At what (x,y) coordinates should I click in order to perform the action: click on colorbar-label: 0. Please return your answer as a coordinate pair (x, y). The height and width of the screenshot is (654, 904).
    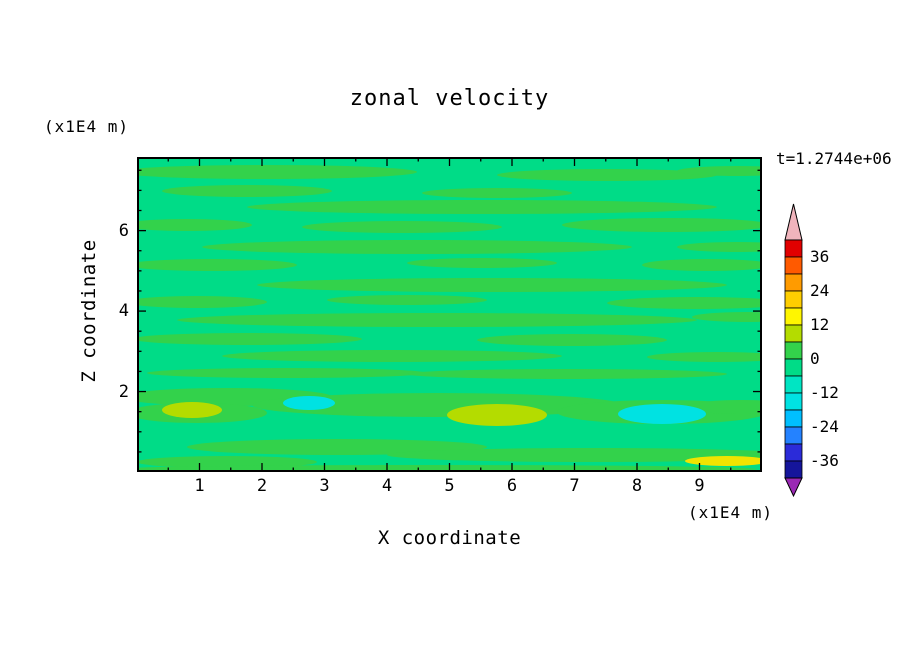
    Looking at the image, I should click on (815, 358).